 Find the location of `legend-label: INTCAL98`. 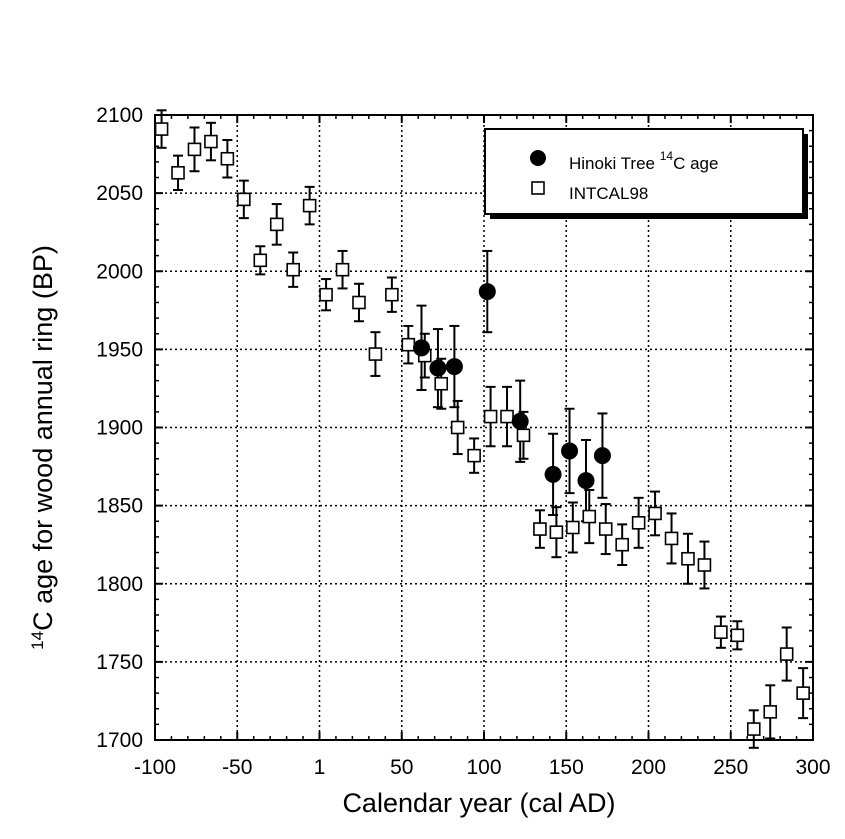

legend-label: INTCAL98 is located at coordinates (608, 193).